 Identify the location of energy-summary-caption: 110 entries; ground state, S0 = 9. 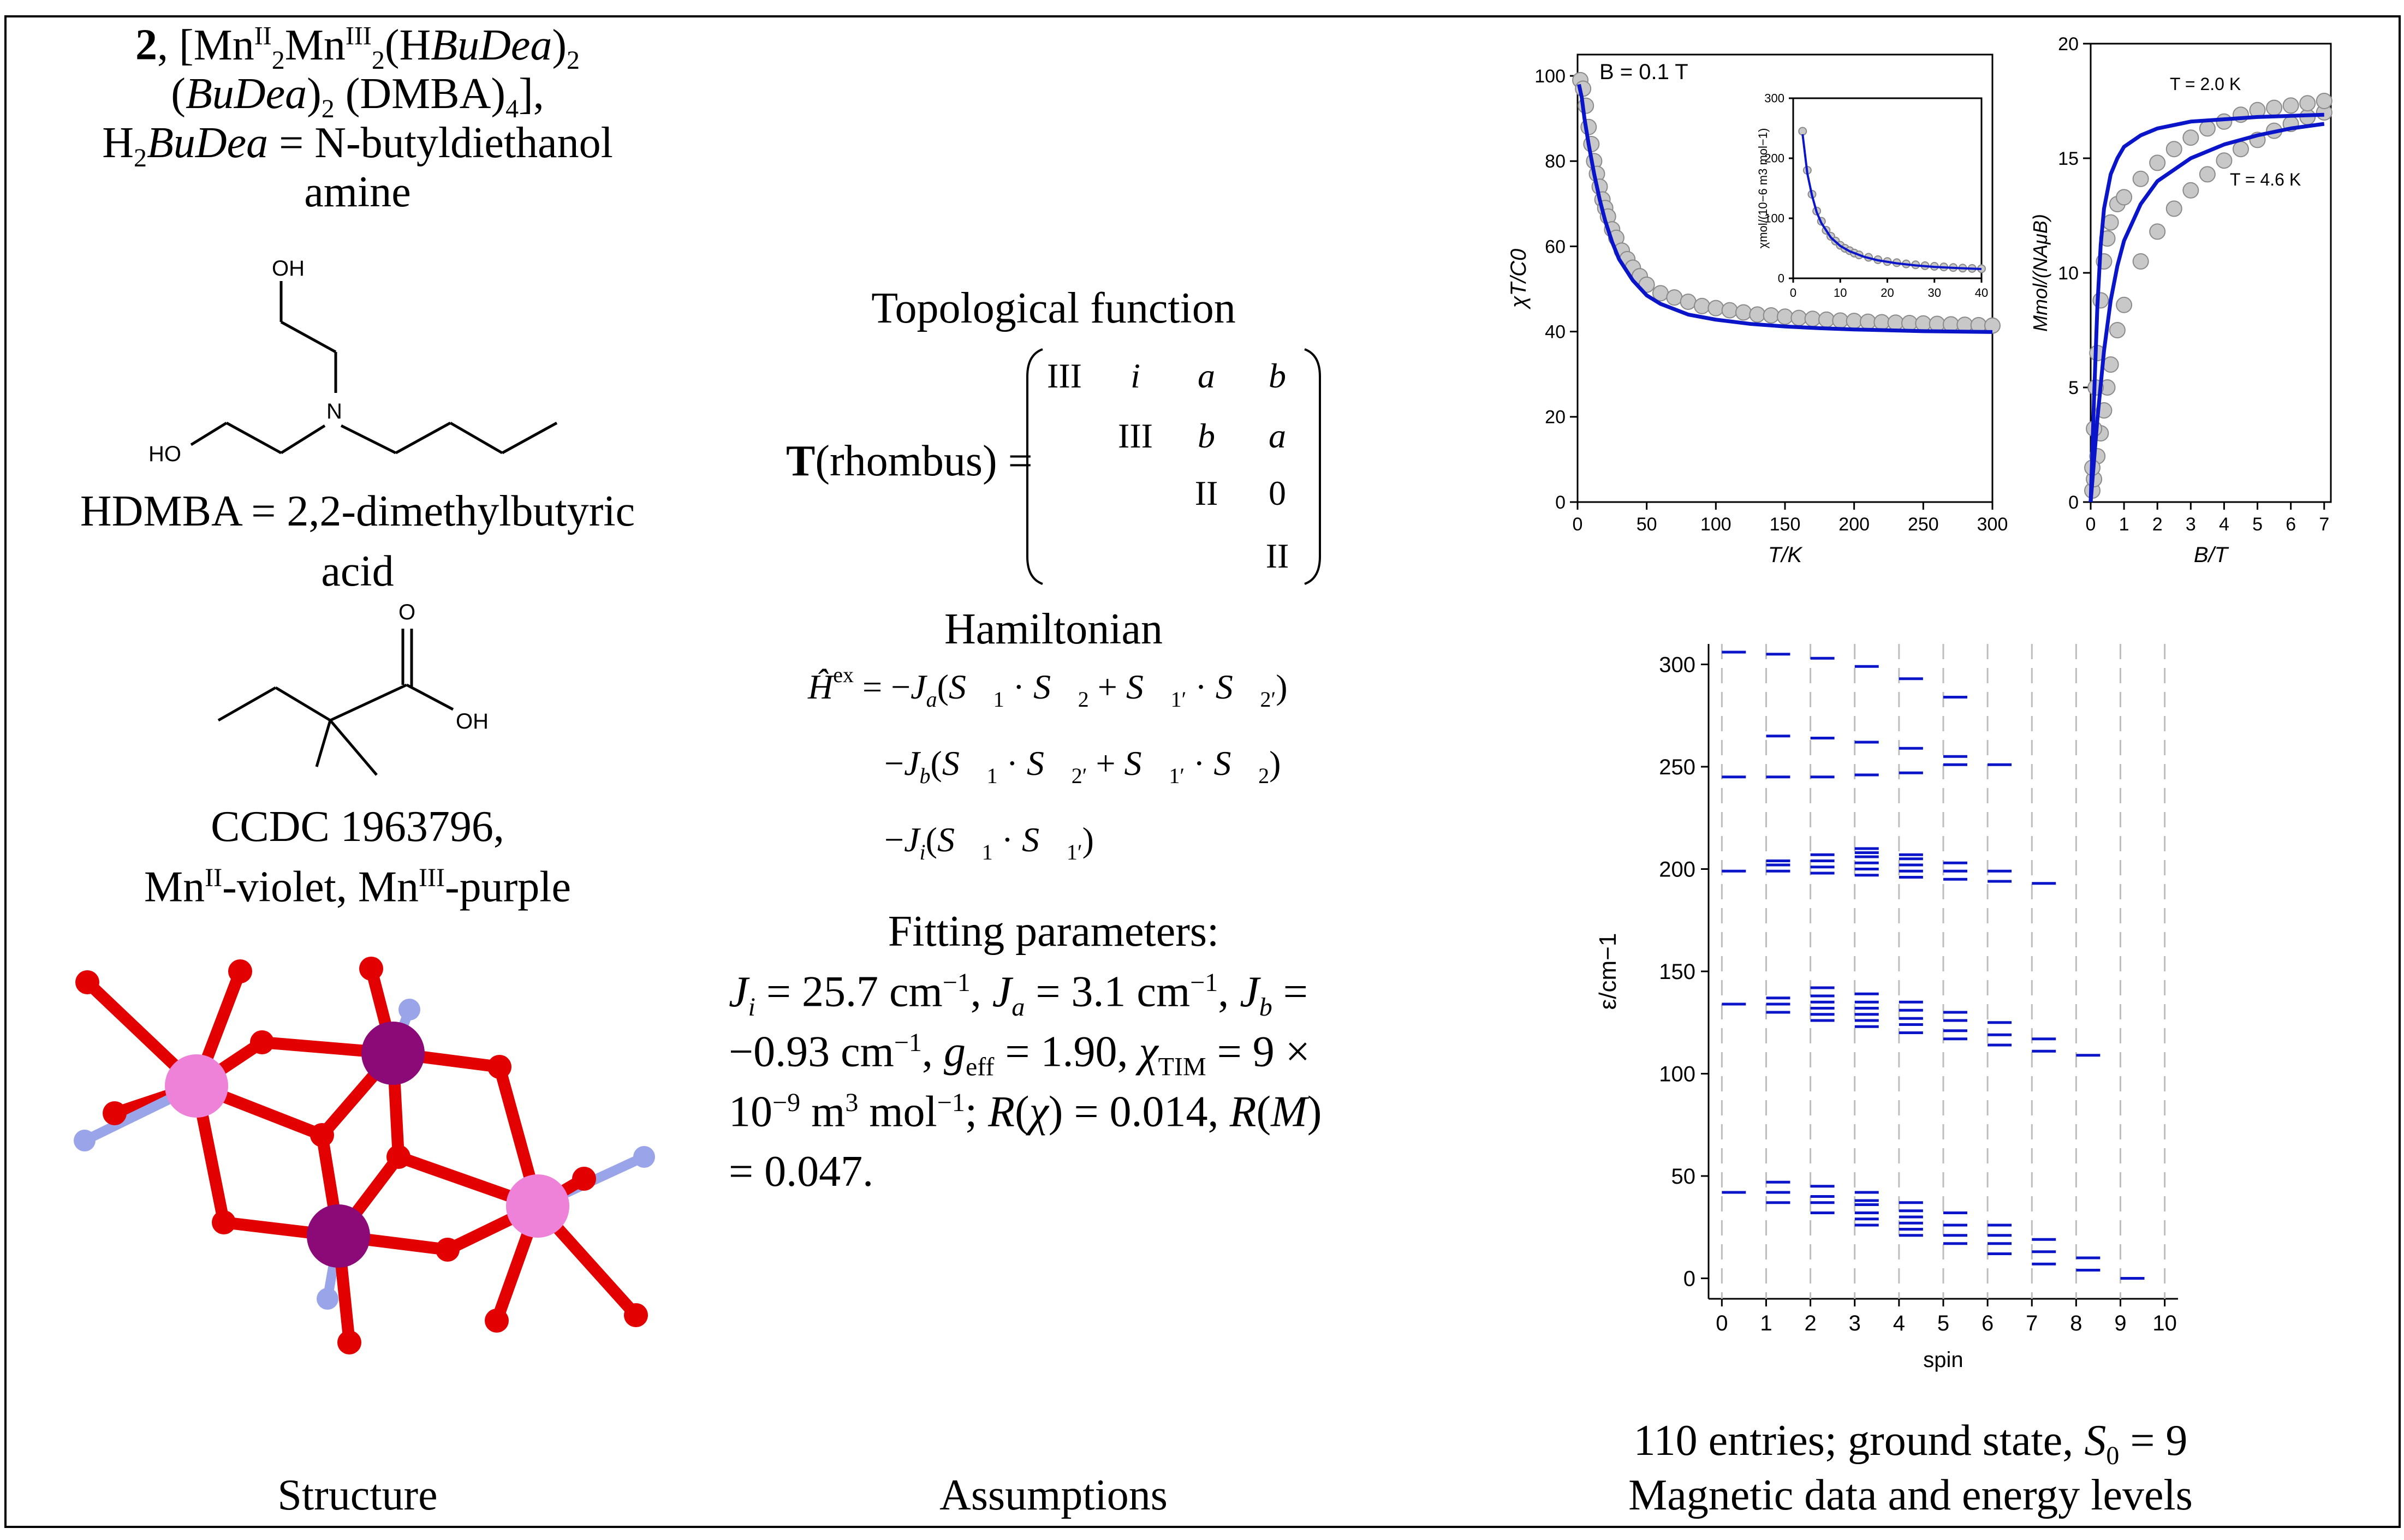
(1910, 1443).